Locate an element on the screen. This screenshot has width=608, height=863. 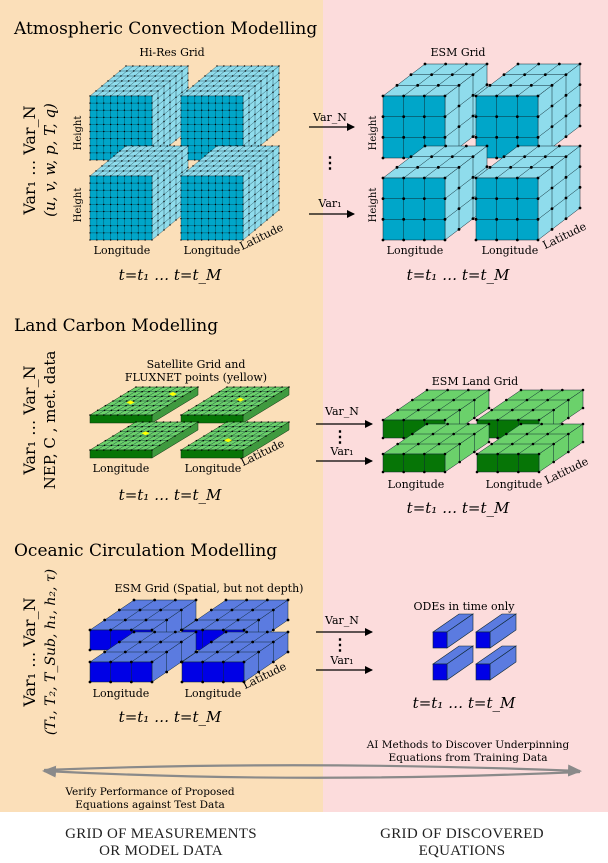
hi-res-block is located at coordinates (230, 193).